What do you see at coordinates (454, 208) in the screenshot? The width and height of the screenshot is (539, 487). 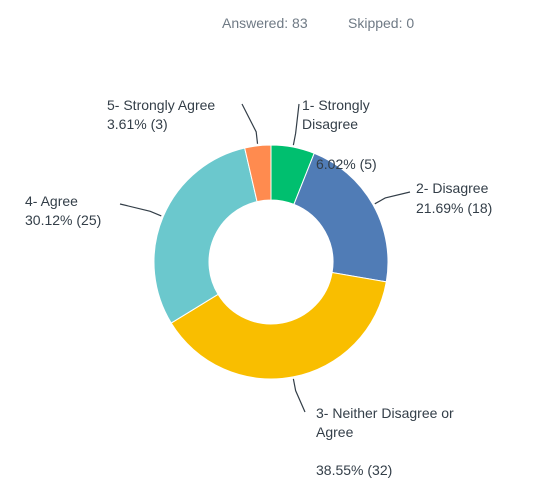 I see `slice-value-label: 21.69% (18)` at bounding box center [454, 208].